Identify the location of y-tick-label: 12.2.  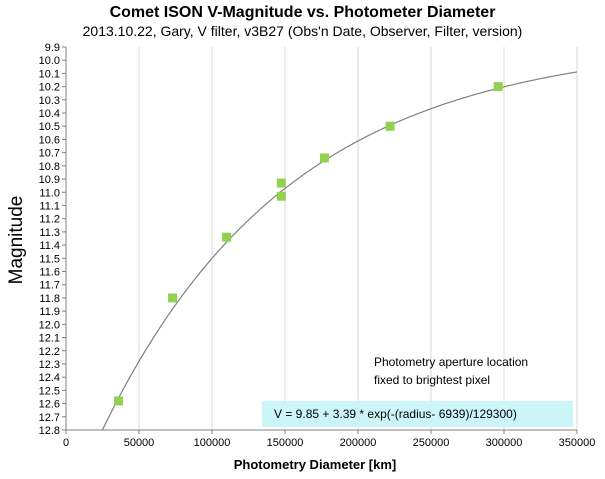
(49, 352).